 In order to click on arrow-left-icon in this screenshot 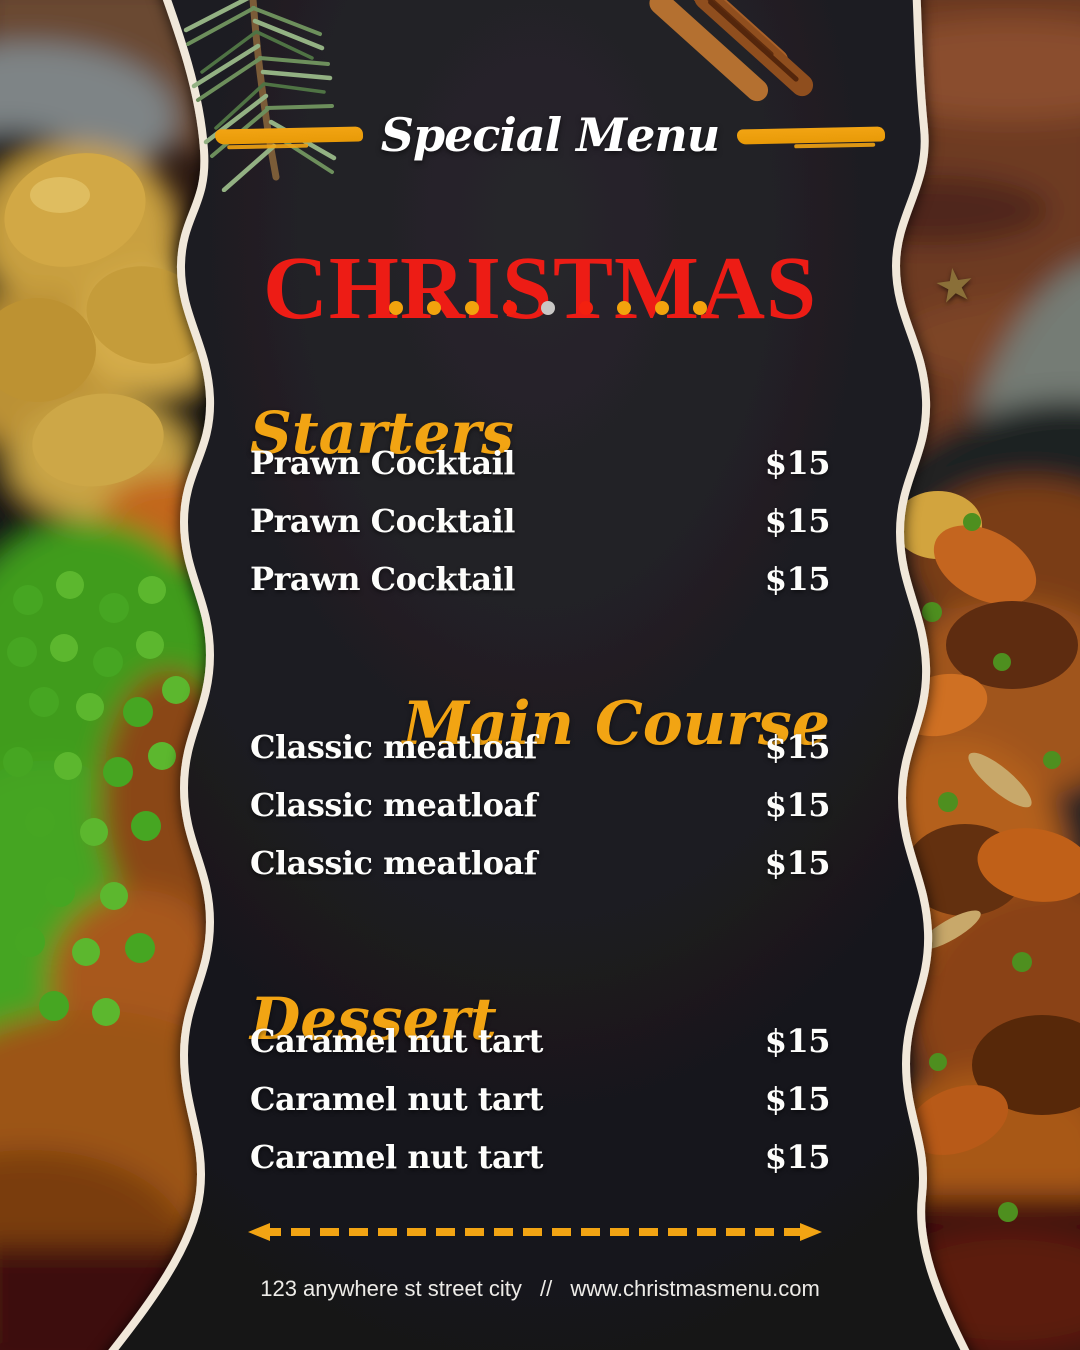, I will do `click(259, 1232)`.